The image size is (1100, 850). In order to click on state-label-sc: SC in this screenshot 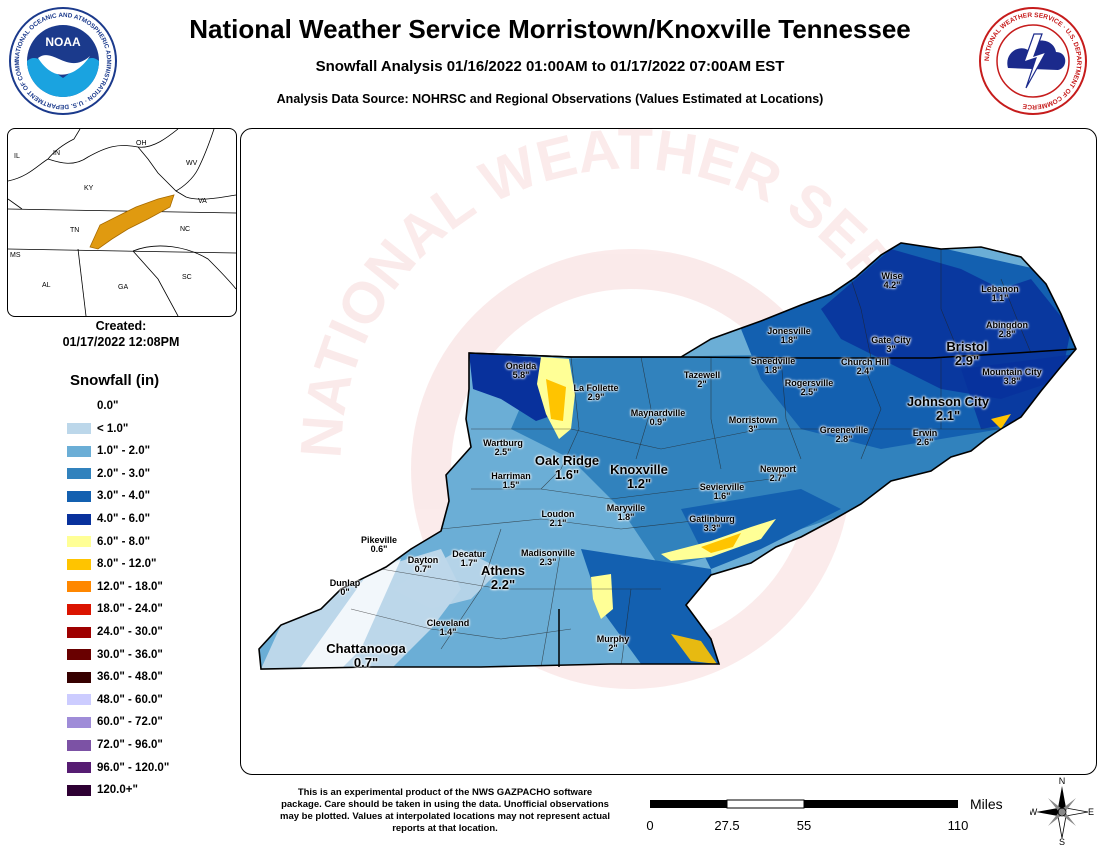, I will do `click(187, 277)`.